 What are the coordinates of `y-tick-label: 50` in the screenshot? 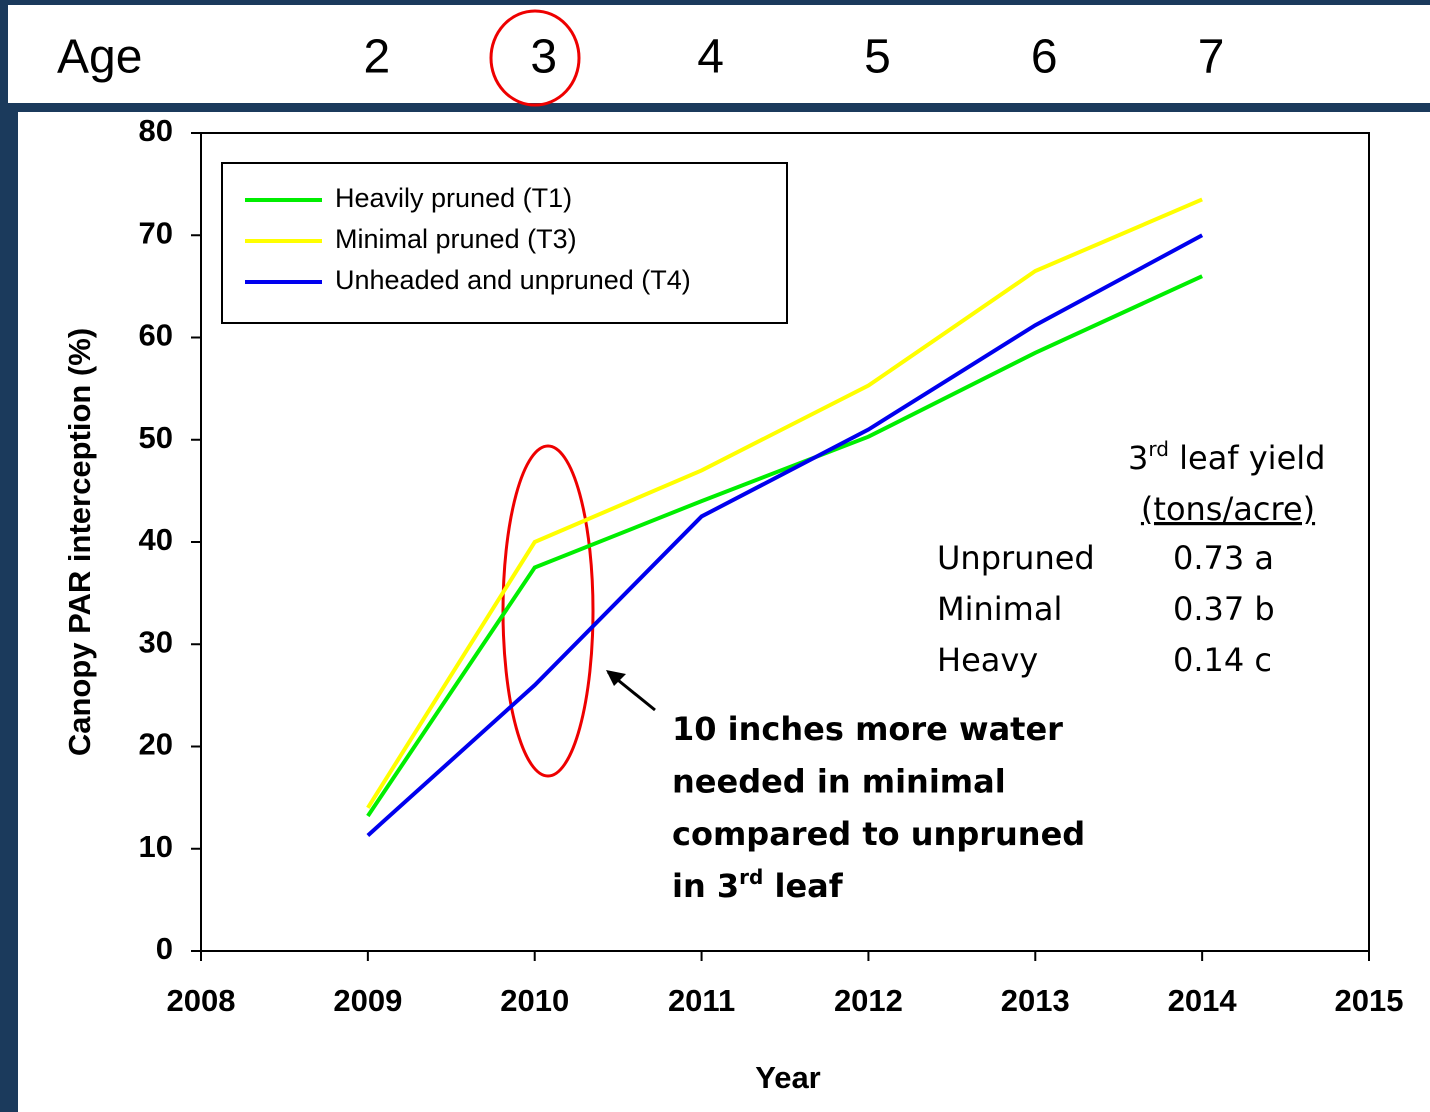 It's located at (156, 437).